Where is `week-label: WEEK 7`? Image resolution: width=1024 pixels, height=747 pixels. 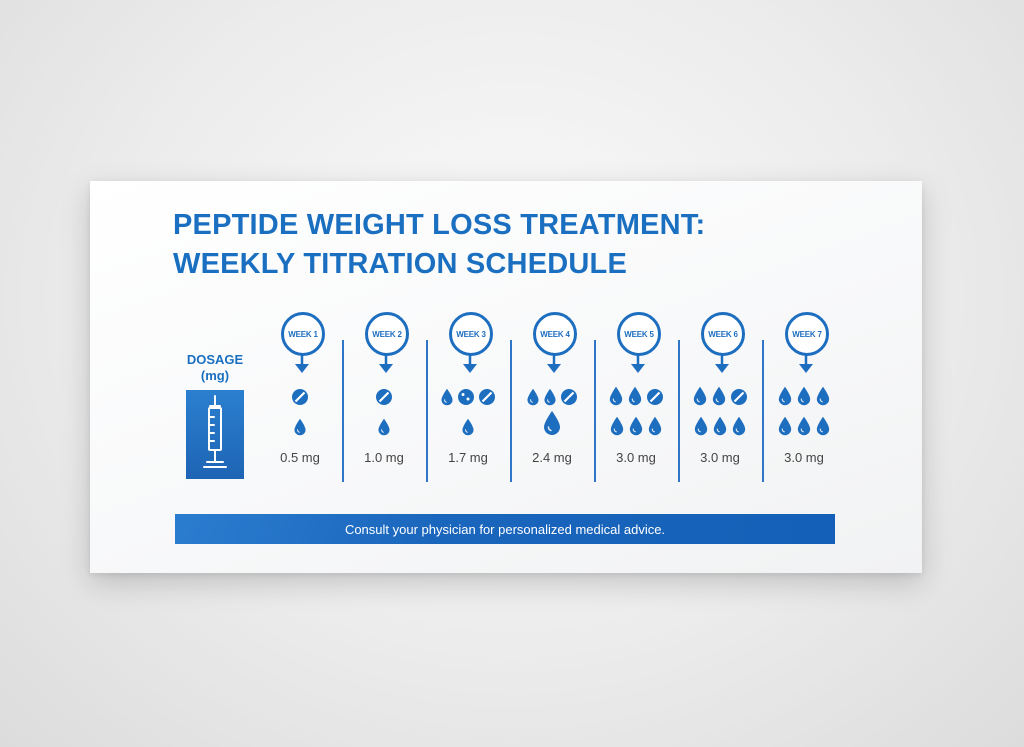
week-label: WEEK 7 is located at coordinates (807, 334).